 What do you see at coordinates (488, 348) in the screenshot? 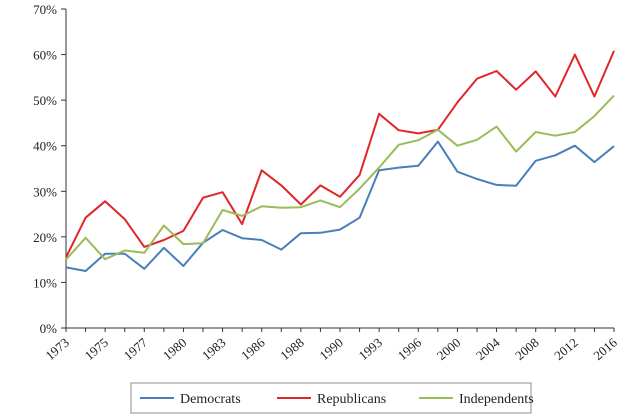
I see `x-tick-label: 2004` at bounding box center [488, 348].